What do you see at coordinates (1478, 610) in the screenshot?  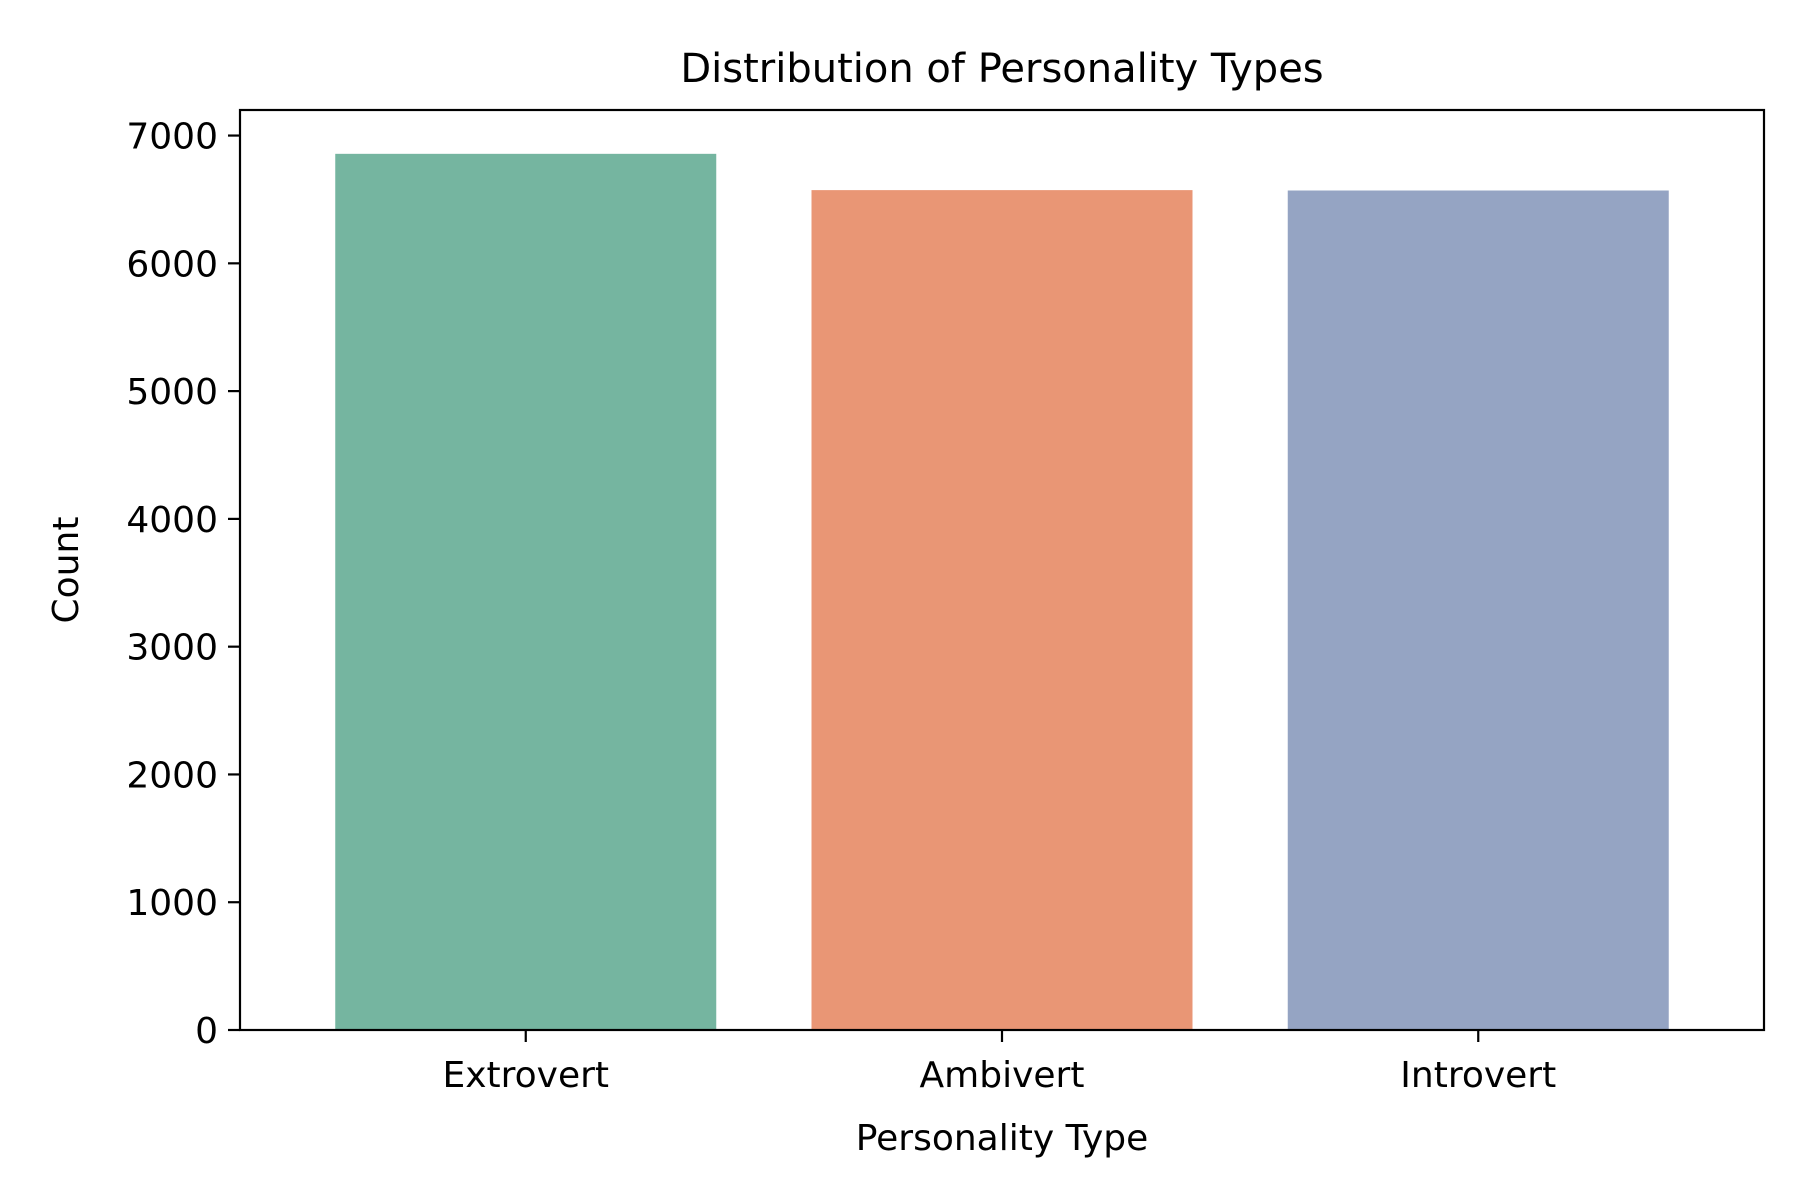 I see `bar-introvert` at bounding box center [1478, 610].